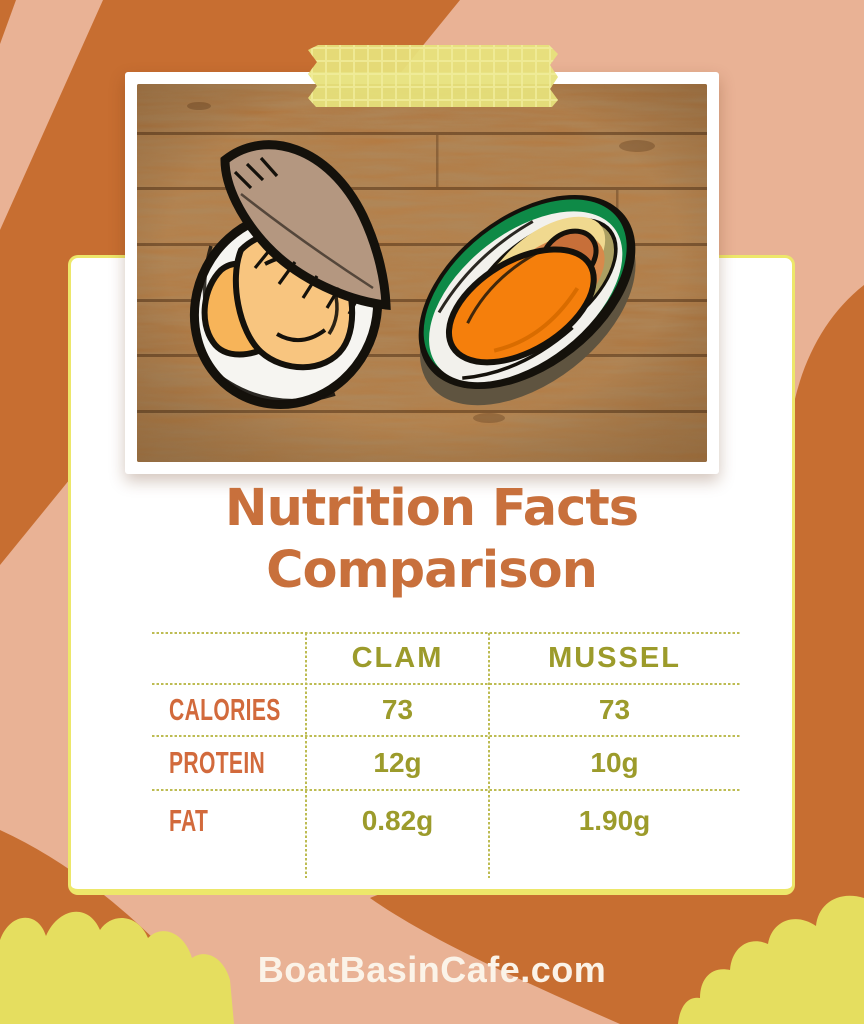 The height and width of the screenshot is (1024, 864). What do you see at coordinates (397, 820) in the screenshot?
I see `fat-clam-value: 0.82g` at bounding box center [397, 820].